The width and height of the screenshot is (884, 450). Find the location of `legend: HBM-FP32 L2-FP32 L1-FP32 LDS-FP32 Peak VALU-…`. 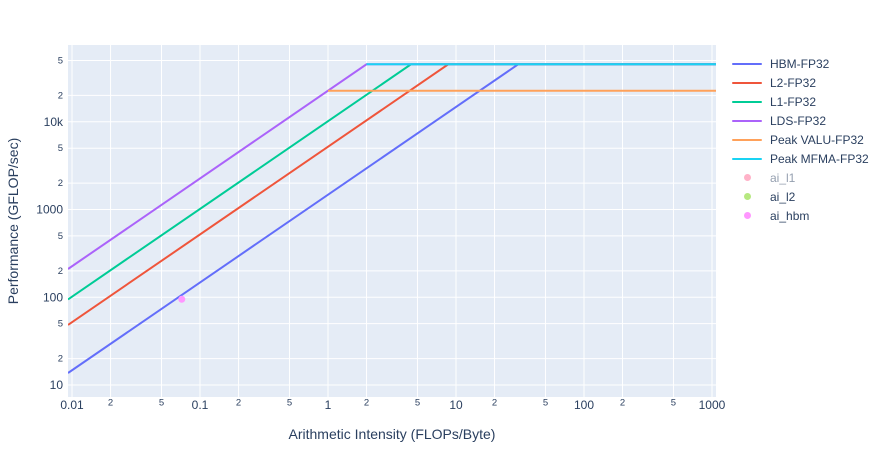

legend: HBM-FP32 L2-FP32 L1-FP32 LDS-FP32 Peak VALU-… is located at coordinates (800, 139).